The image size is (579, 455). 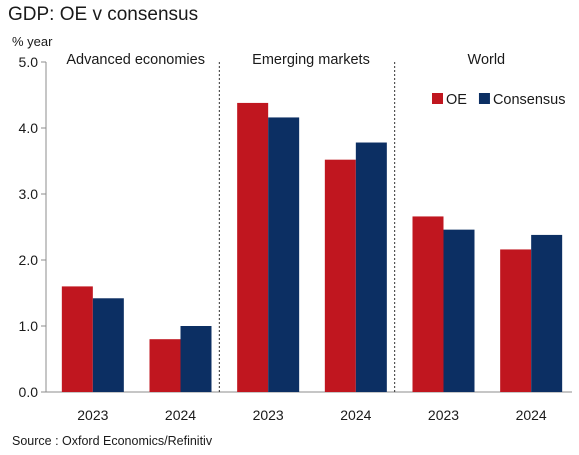 I want to click on y-tick-label: 2.0, so click(x=29, y=260).